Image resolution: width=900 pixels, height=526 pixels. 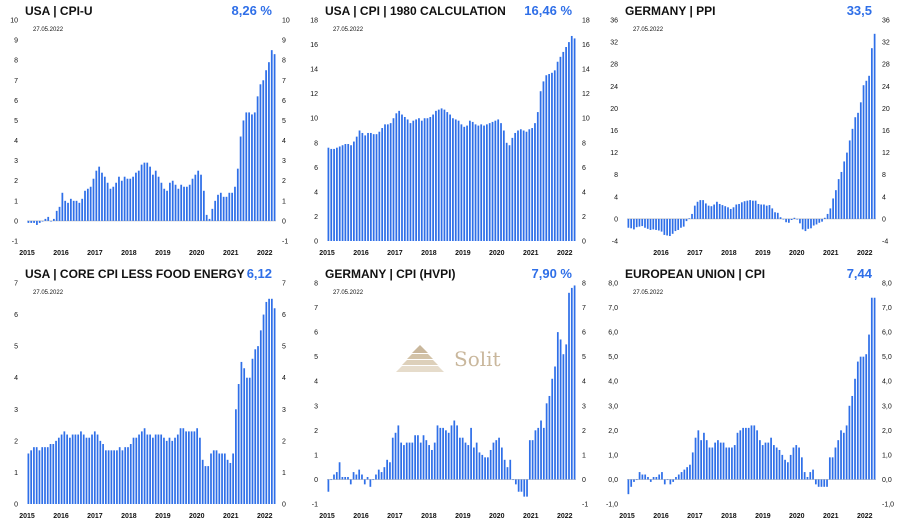 I want to click on y-tick-left: 2,0, so click(x=613, y=431).